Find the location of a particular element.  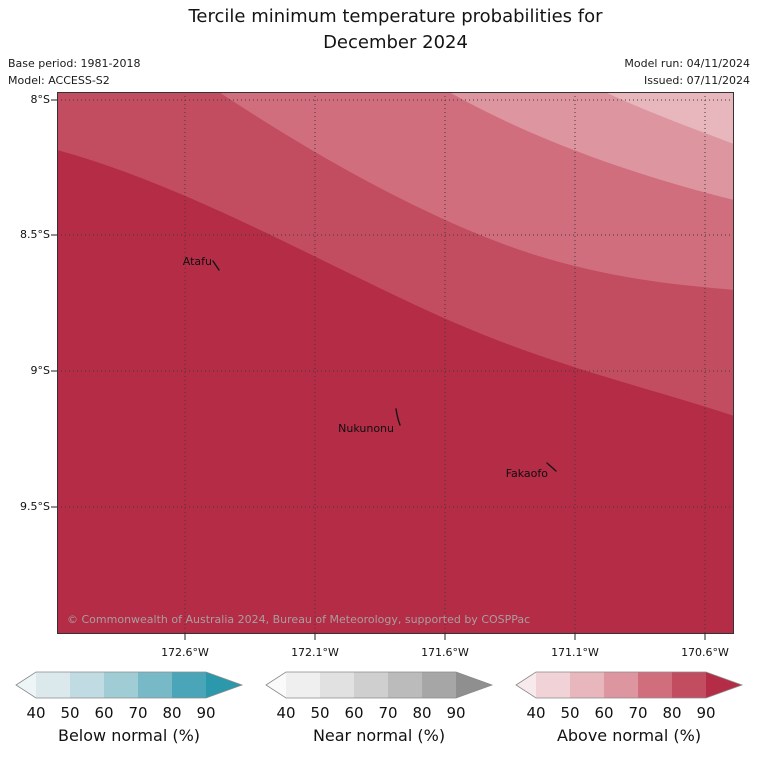

legend-label-near-normal: Near normal (%) is located at coordinates (379, 735).